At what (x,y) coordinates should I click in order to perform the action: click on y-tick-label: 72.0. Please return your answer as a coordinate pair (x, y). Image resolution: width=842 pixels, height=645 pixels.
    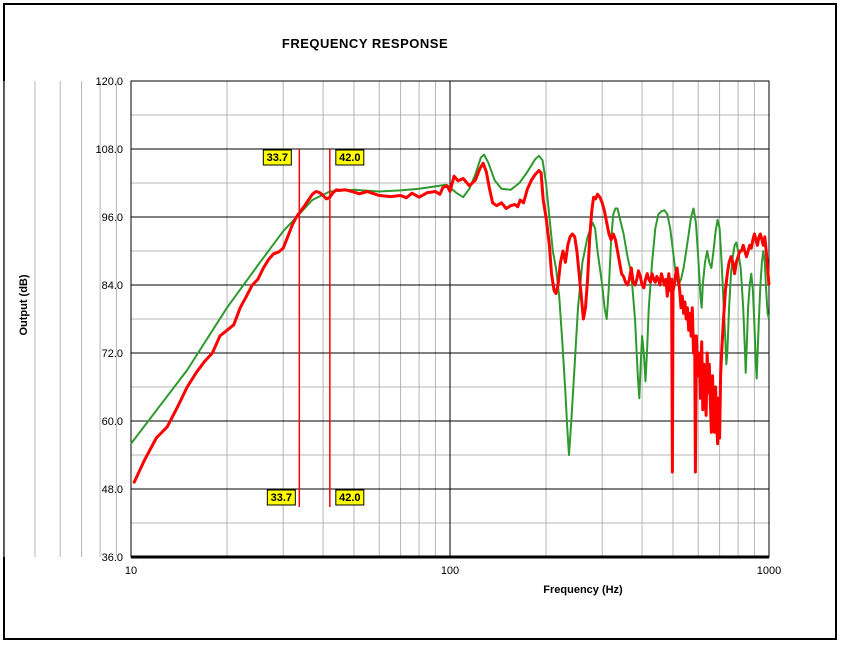
    Looking at the image, I should click on (112, 354).